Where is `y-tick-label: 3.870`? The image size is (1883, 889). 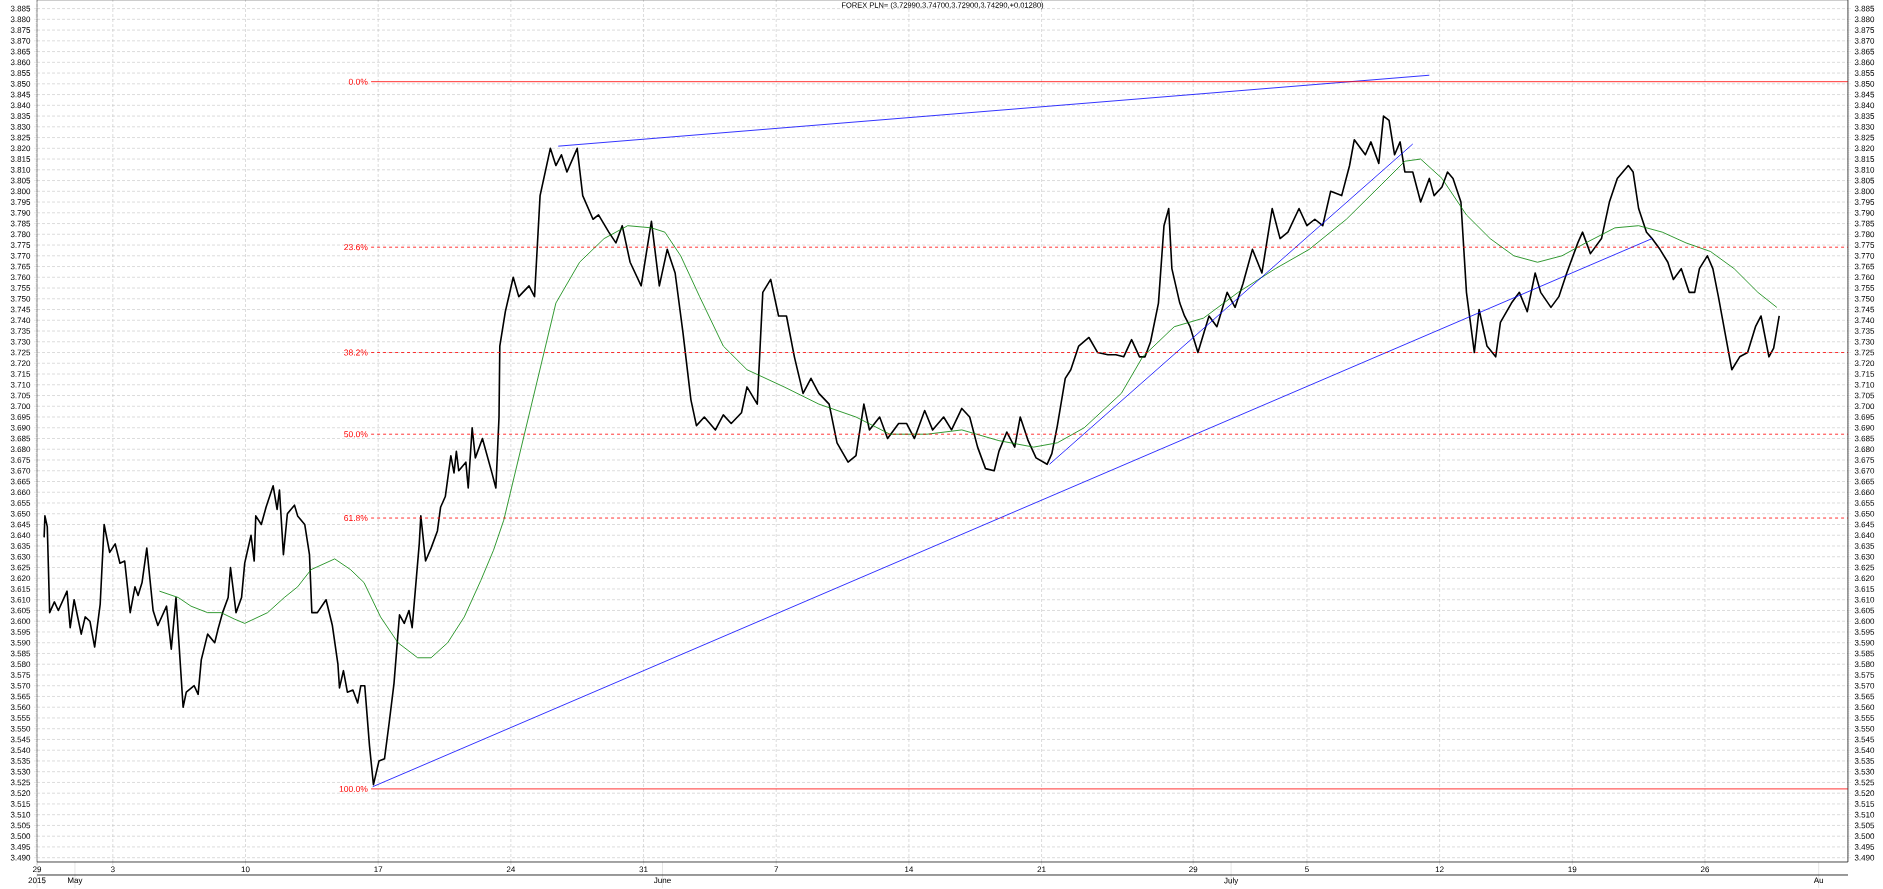
y-tick-label: 3.870 is located at coordinates (20, 41).